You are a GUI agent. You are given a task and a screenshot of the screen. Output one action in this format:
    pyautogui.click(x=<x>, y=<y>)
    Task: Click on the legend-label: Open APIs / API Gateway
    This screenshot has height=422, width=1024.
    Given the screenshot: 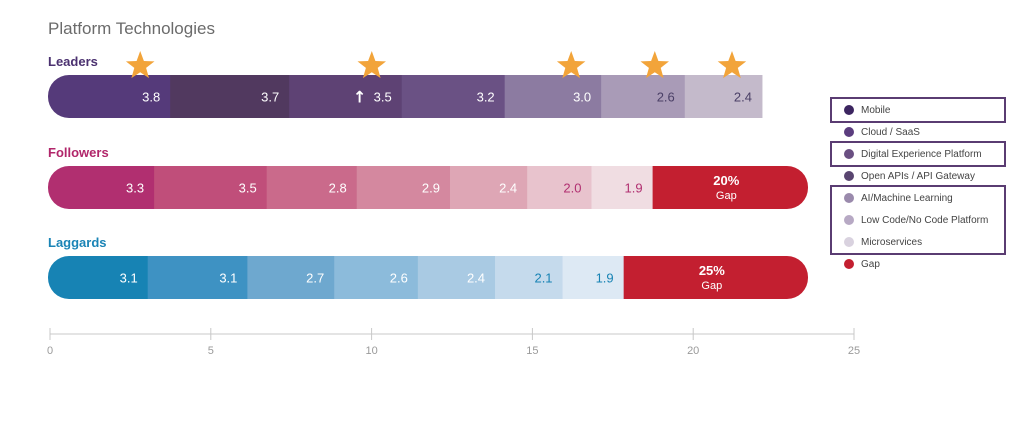 What is the action you would take?
    pyautogui.click(x=918, y=176)
    